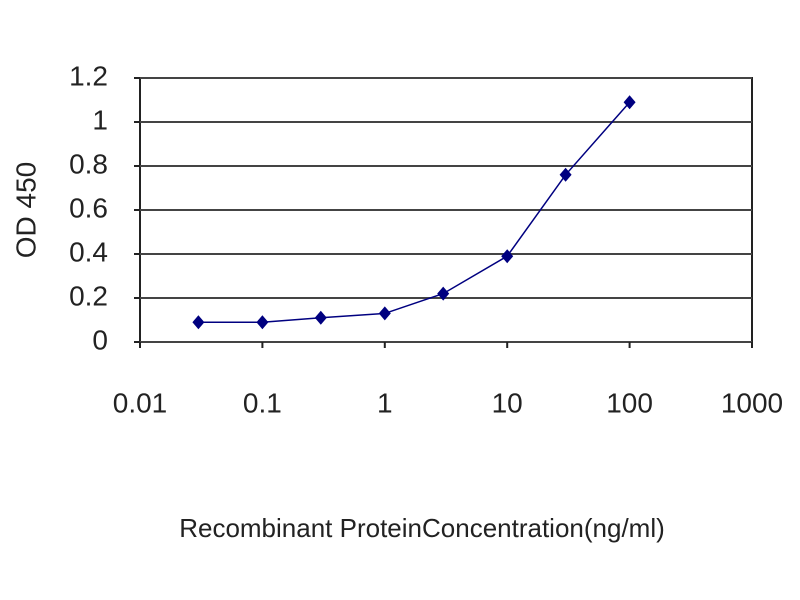 The width and height of the screenshot is (800, 600). Describe the element at coordinates (422, 528) in the screenshot. I see `x-axis-title: Recombinant ProteinConcentration(ng/ml)` at that location.